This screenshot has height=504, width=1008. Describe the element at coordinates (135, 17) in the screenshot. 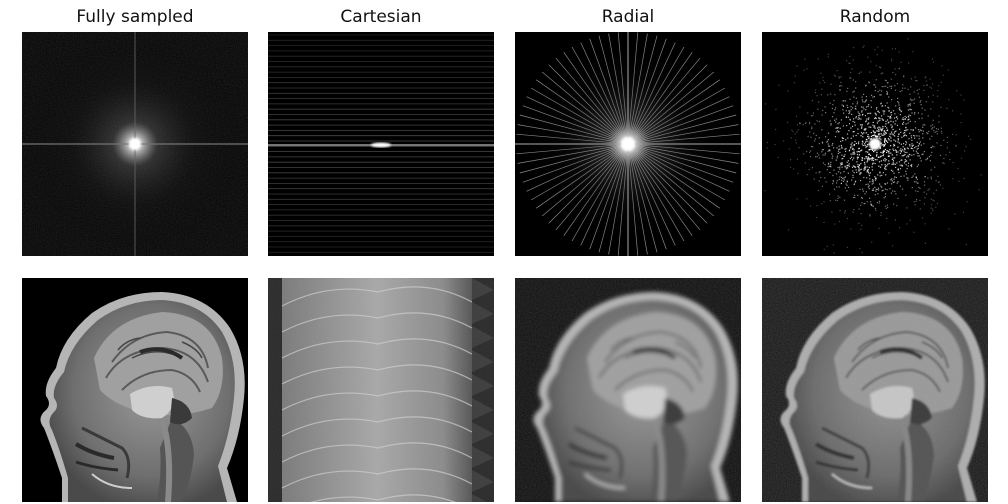

I see `column-title-fully-sampled: Fully sampled` at that location.